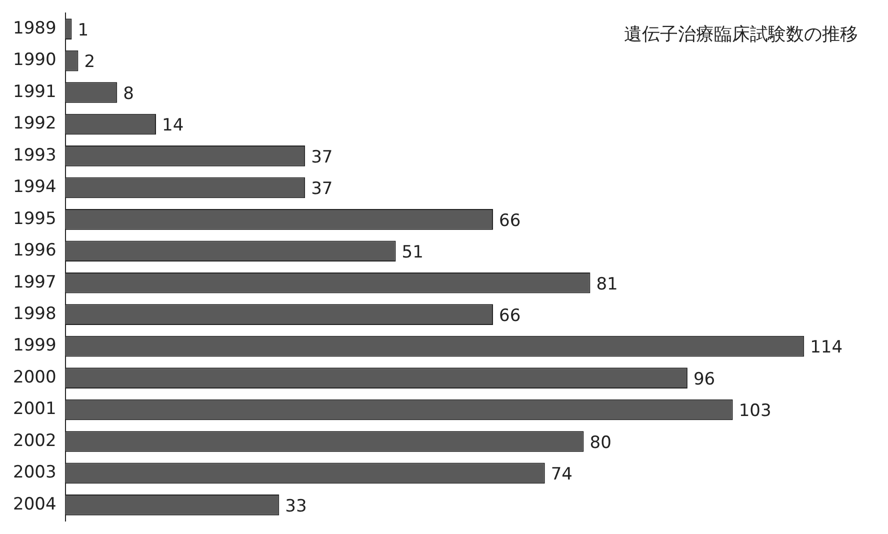  I want to click on y-tick-label: 2000, so click(34, 377).